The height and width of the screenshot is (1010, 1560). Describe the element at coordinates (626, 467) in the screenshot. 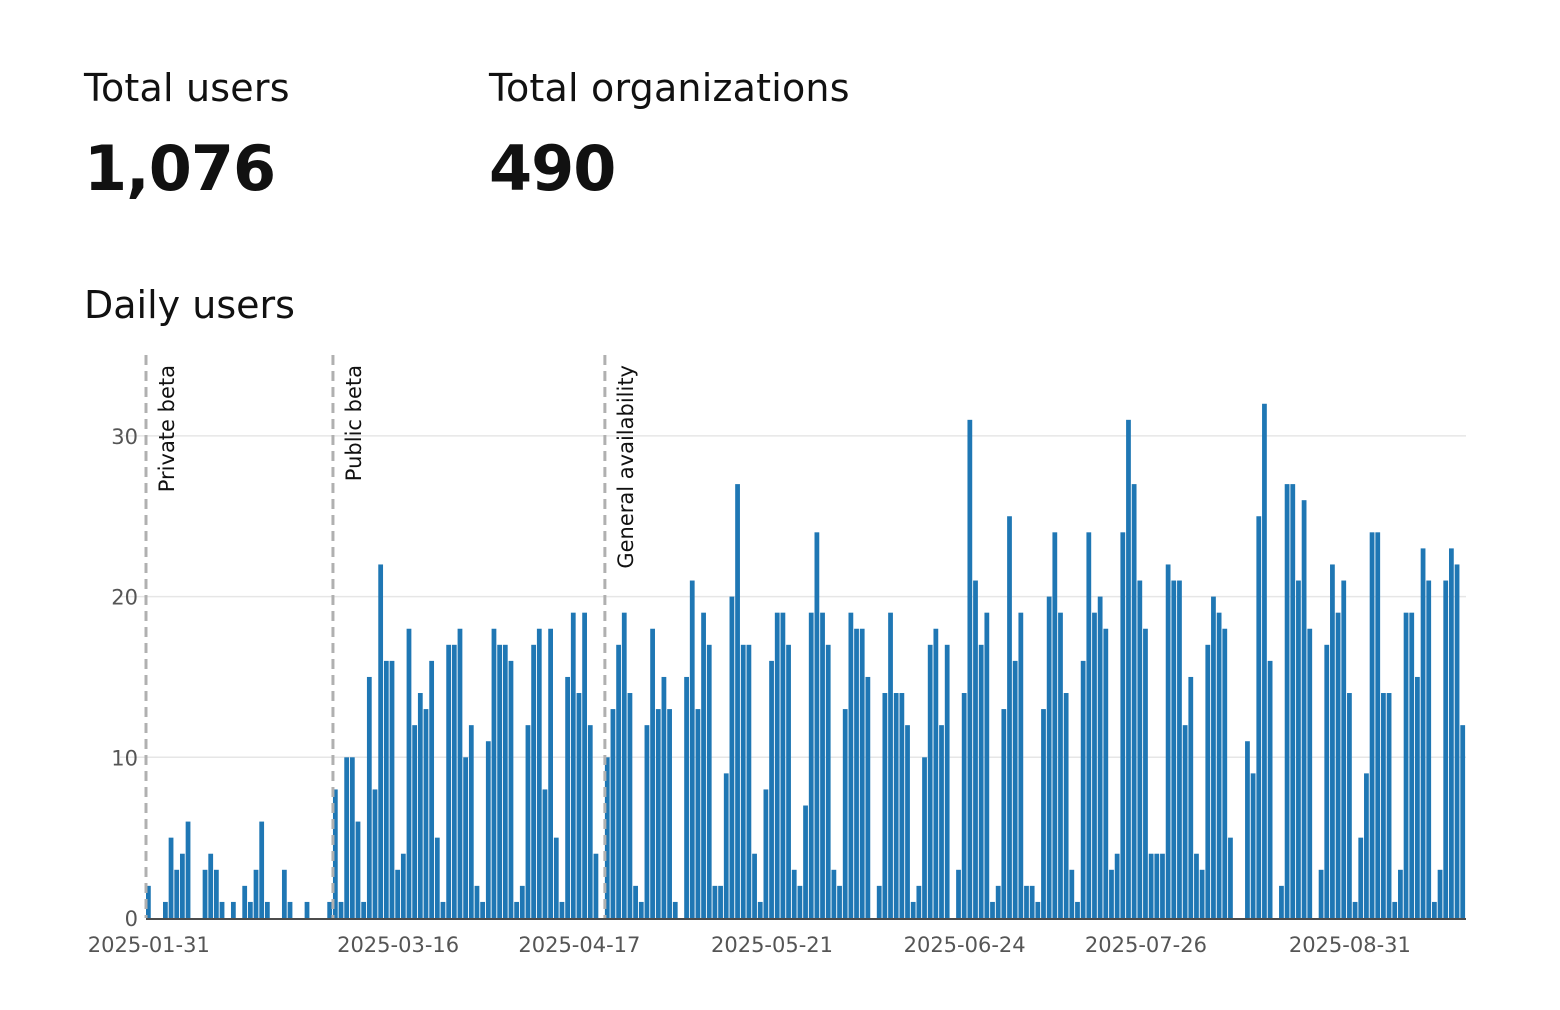

I see `annotation-label: General availability` at that location.